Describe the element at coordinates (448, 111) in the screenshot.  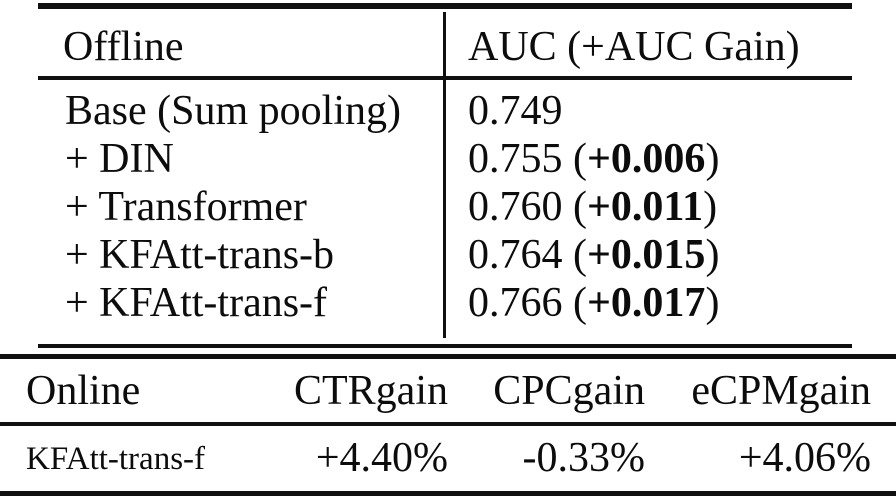
I see `table-row: Base (Sum pooling) 0.749` at that location.